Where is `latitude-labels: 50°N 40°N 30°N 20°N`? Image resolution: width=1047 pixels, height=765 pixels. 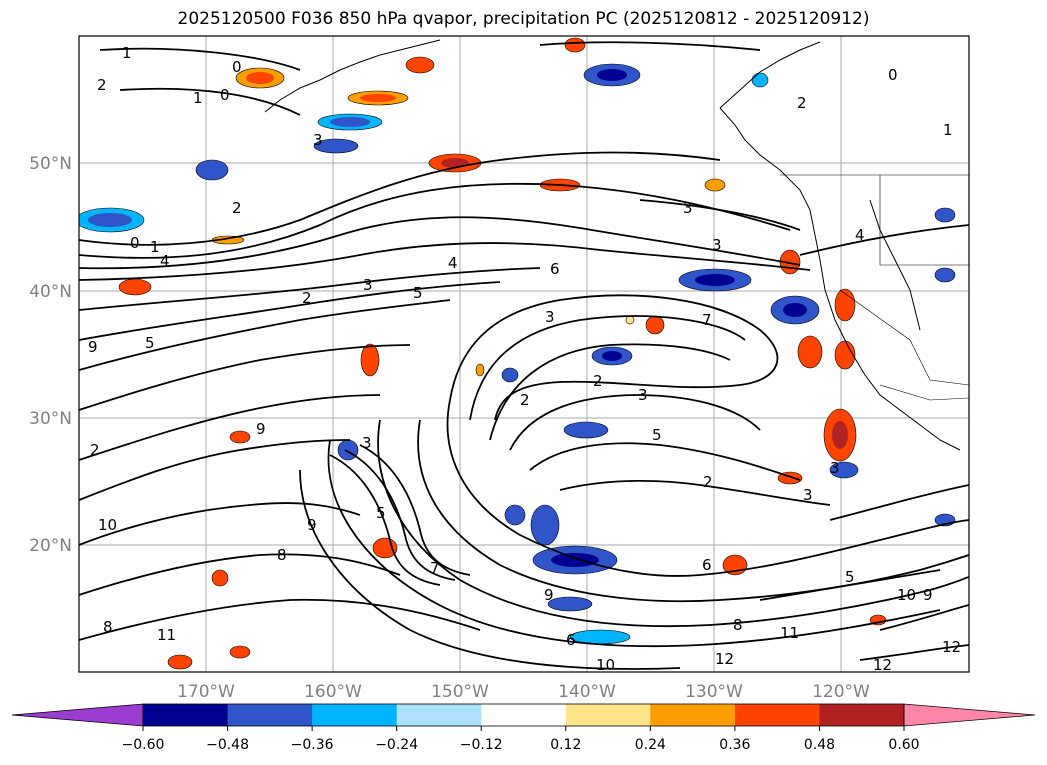
latitude-labels: 50°N 40°N 30°N 20°N is located at coordinates (50, 355).